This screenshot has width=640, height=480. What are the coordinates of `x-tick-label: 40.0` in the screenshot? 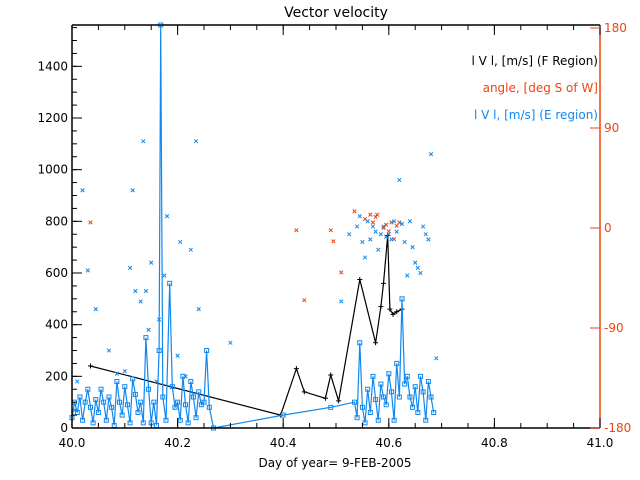 It's located at (72, 443).